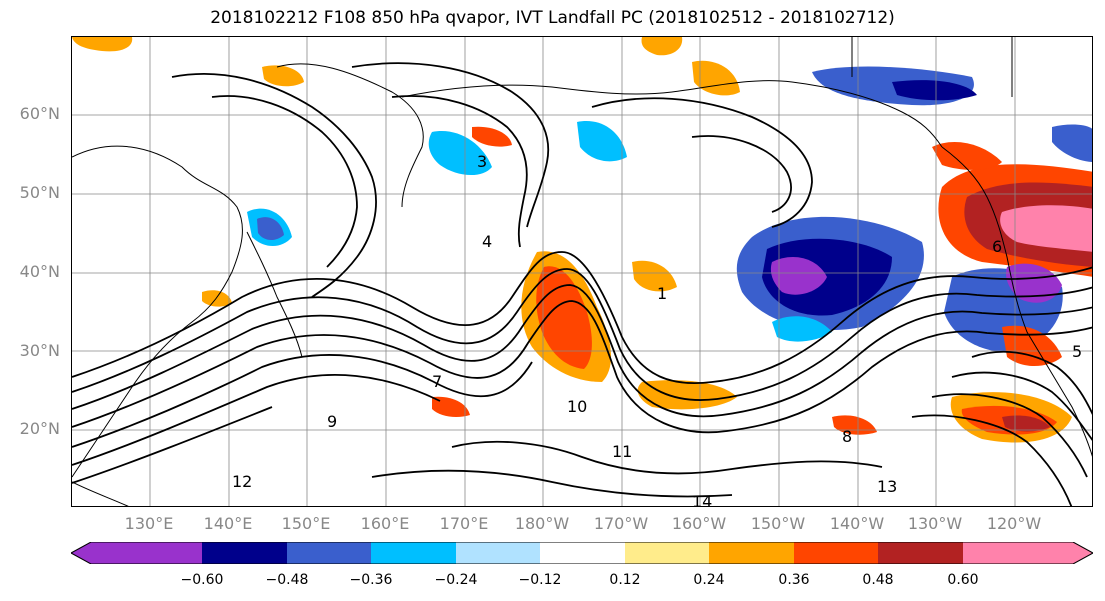 Image resolution: width=1105 pixels, height=601 pixels. Describe the element at coordinates (540, 580) in the screenshot. I see `colorbar-tick-label: −0.12` at that location.